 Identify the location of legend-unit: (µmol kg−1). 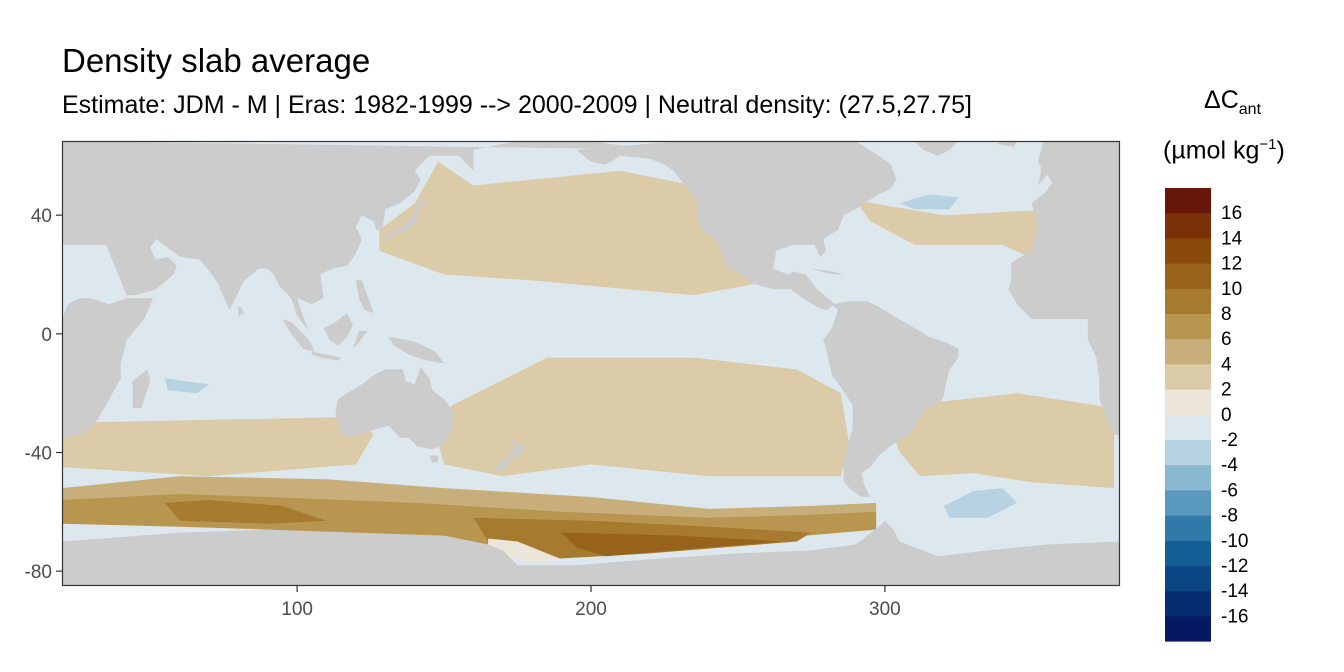
(1224, 150).